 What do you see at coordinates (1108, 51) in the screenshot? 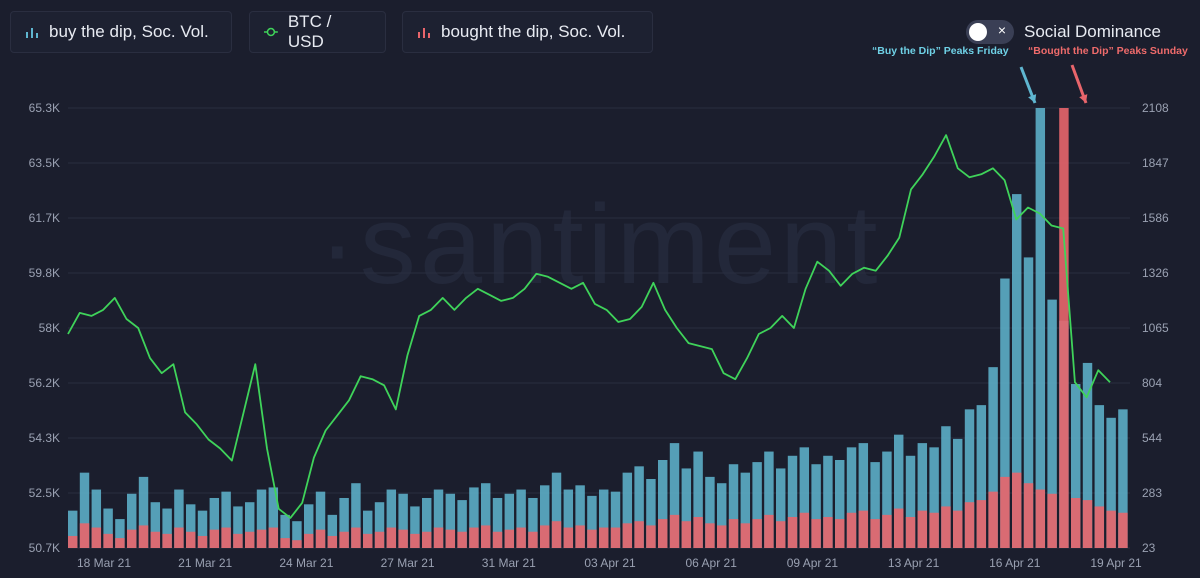
I see `annotation-bought-the-dip-peak: “Bought the Dip” Peaks Sunday` at bounding box center [1108, 51].